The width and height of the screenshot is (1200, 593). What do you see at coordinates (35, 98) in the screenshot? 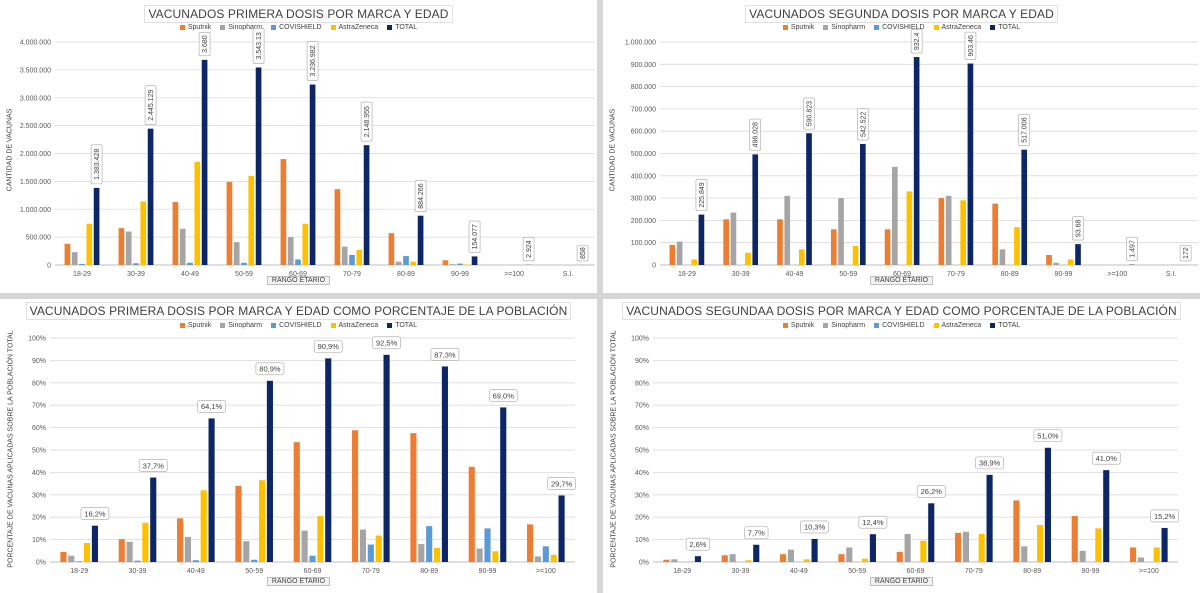
I see `y-tick-label: 3.000.000` at bounding box center [35, 98].